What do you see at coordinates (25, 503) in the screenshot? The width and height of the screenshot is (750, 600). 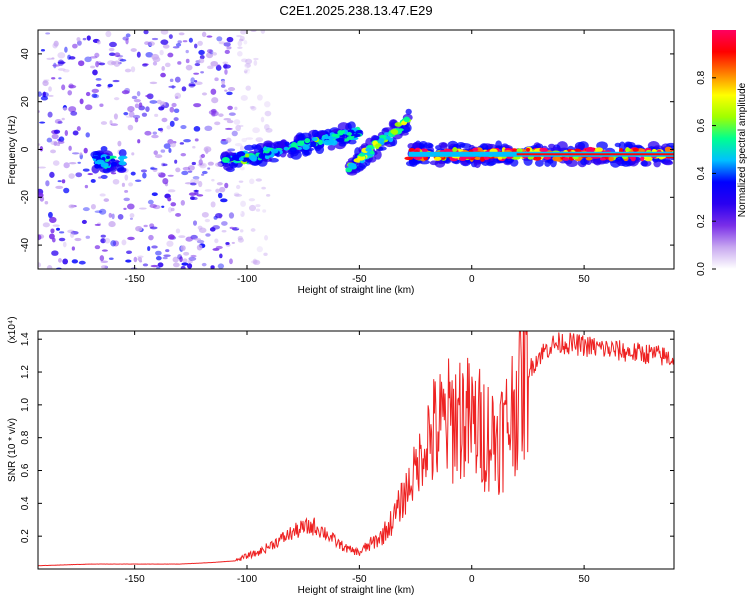 I see `snr-y-tick-label: 0.4` at bounding box center [25, 503].